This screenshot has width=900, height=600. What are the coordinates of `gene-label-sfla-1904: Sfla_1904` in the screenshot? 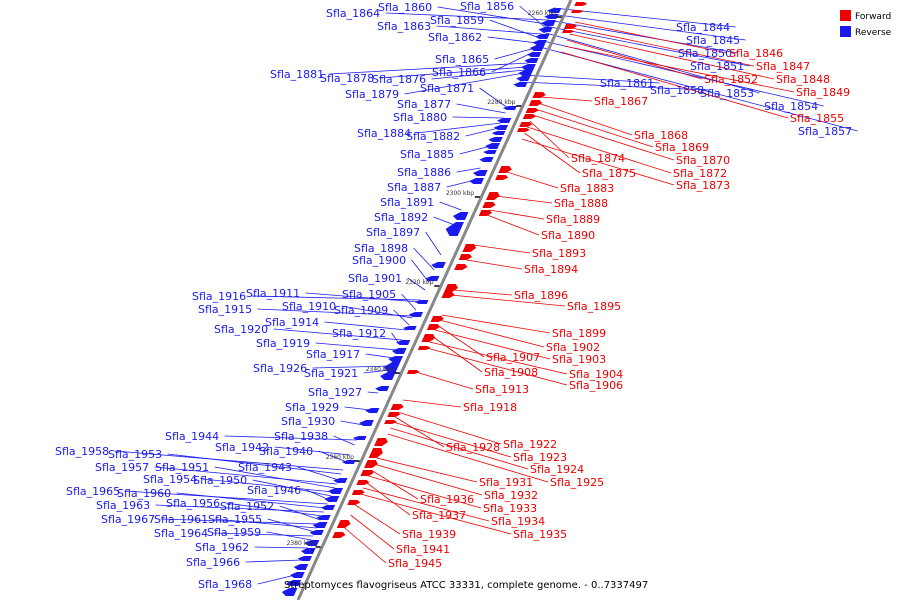 It's located at (596, 374).